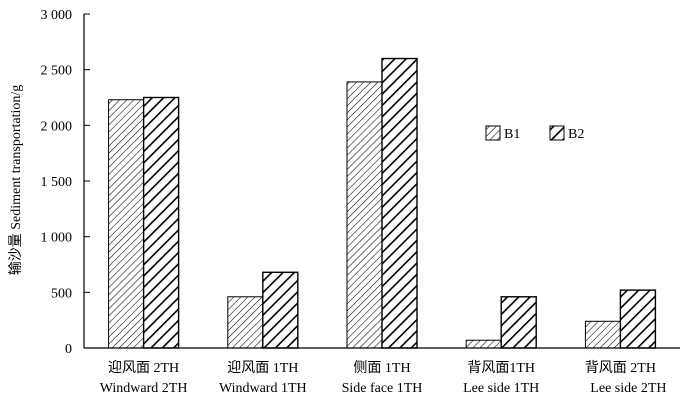 The image size is (700, 400). What do you see at coordinates (61, 293) in the screenshot?
I see `y-tick-label: 500` at bounding box center [61, 293].